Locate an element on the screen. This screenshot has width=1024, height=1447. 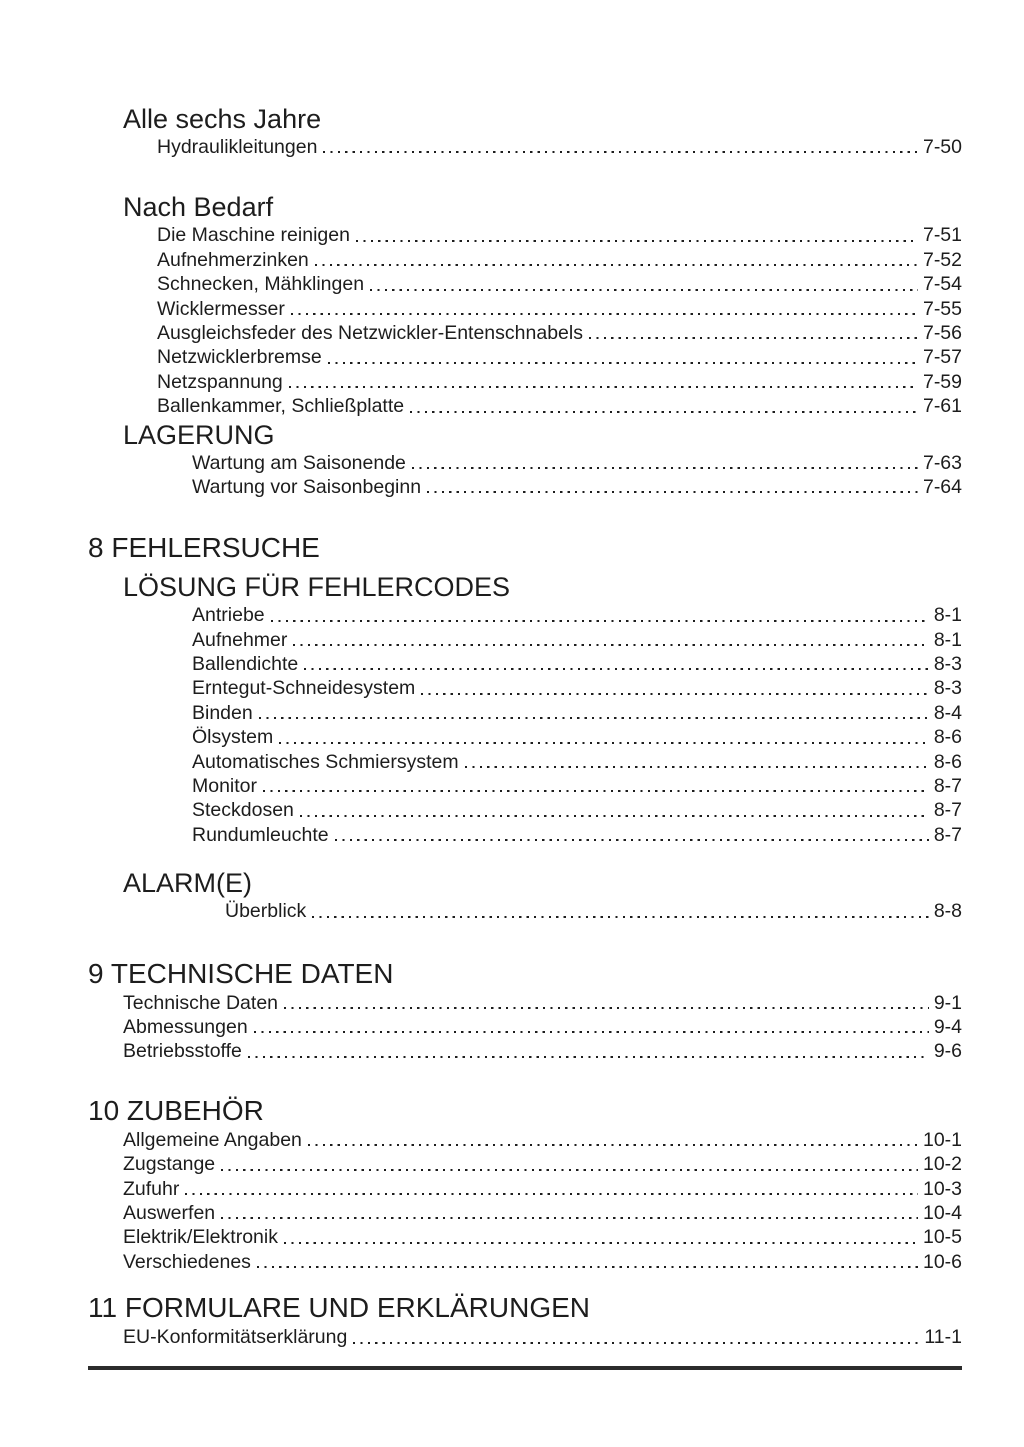
entry-label: Erntegut-Schneidesystem is located at coordinates (304, 688).